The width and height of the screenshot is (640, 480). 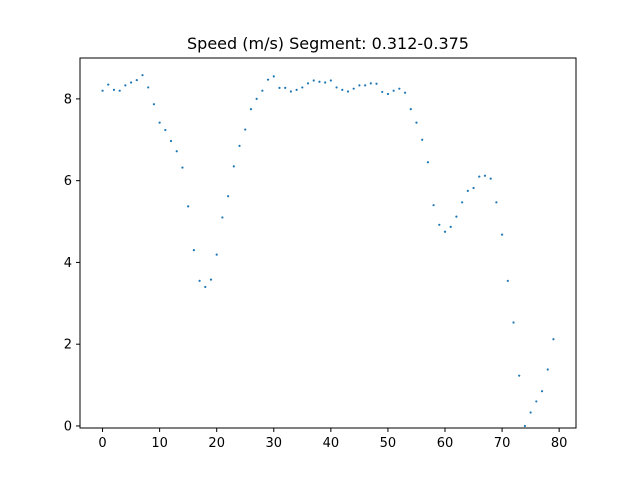 I want to click on x-tick-label: 50, so click(x=388, y=443).